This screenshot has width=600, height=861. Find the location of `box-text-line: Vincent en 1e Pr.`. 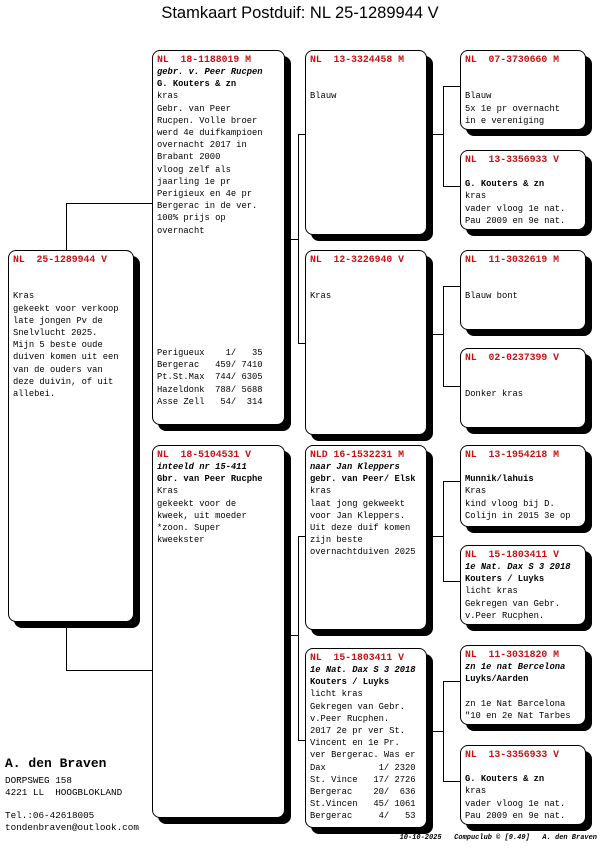

box-text-line: Vincent en 1e Pr. is located at coordinates (355, 743).